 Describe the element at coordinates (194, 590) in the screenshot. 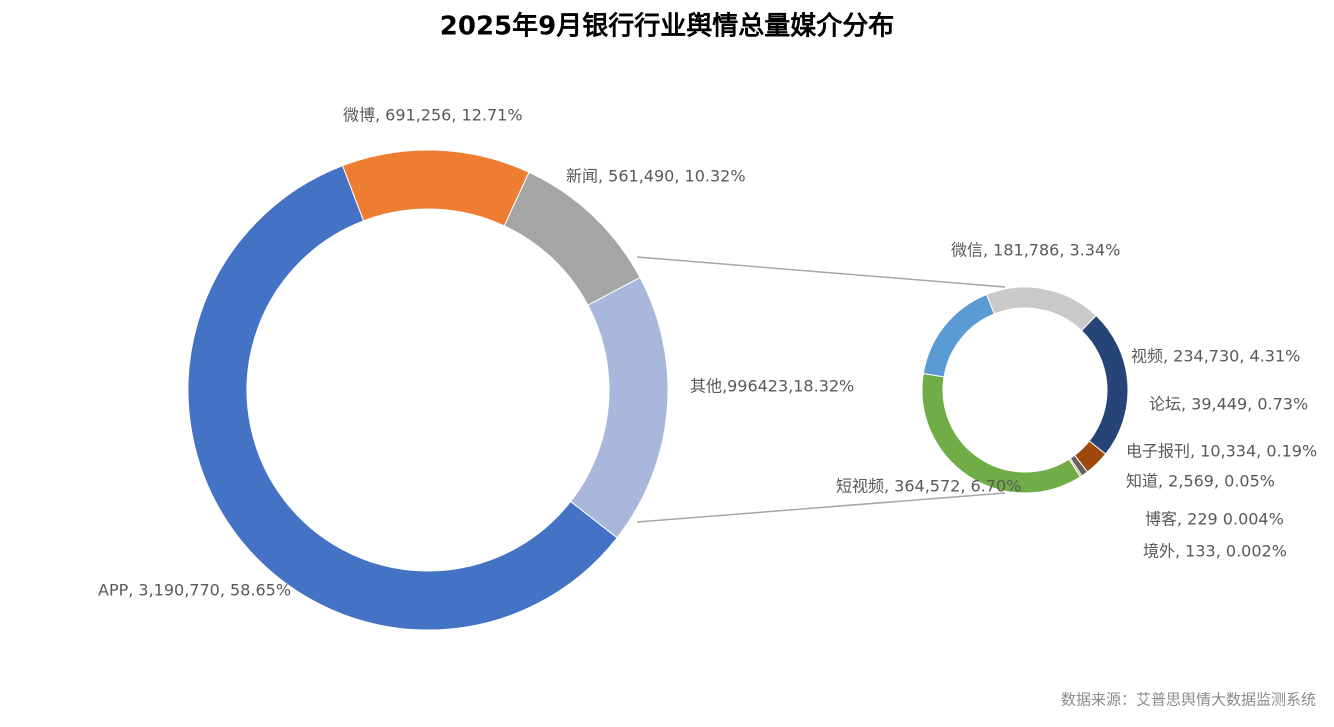

I see `data-label: APP, 3,190,770, 58.65%` at that location.